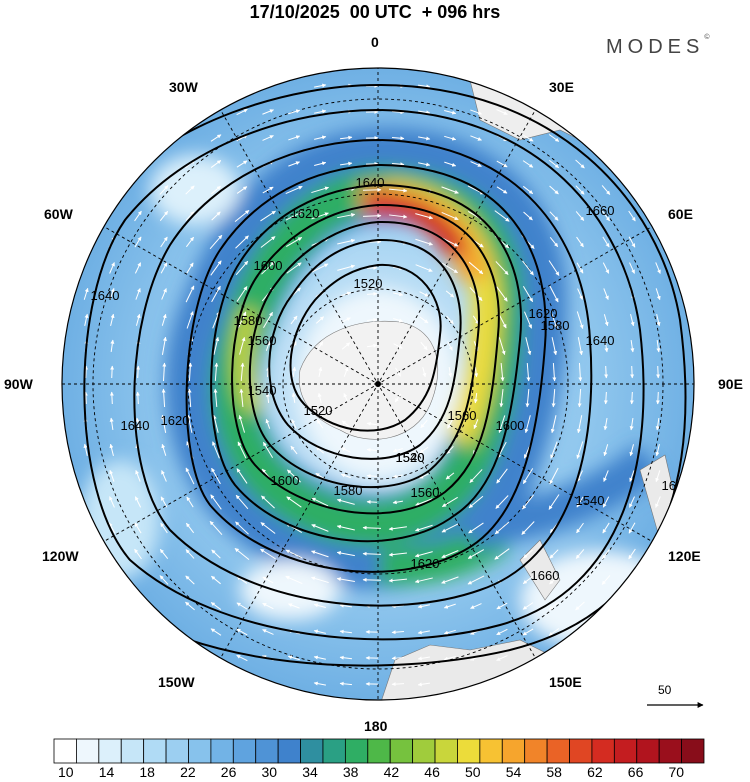 The height and width of the screenshot is (782, 750). What do you see at coordinates (106, 772) in the screenshot?
I see `colorbar-tick-label: 14` at bounding box center [106, 772].